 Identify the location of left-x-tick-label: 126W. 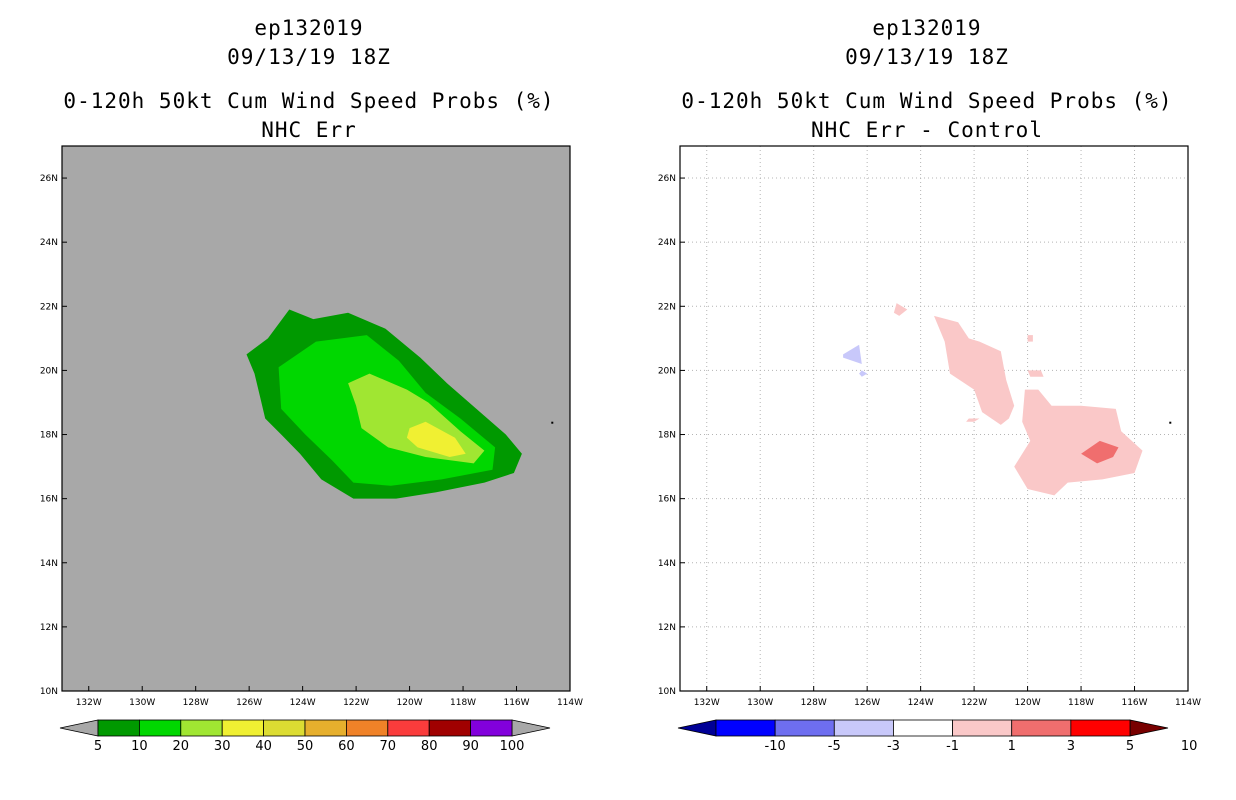
(249, 703).